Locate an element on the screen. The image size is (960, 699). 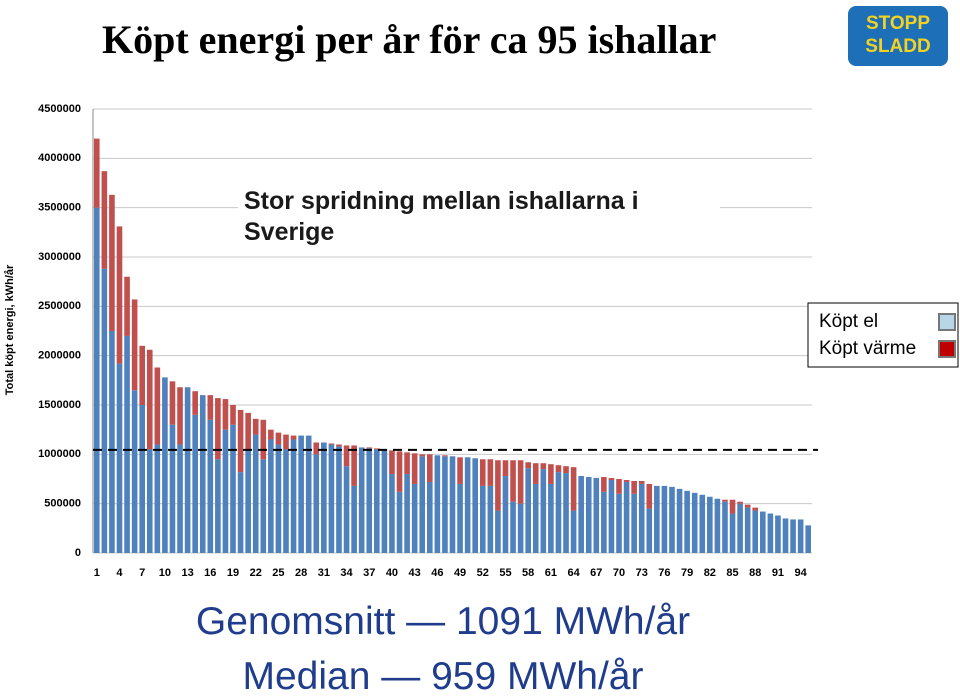
x-tick-label: 94 is located at coordinates (801, 573).